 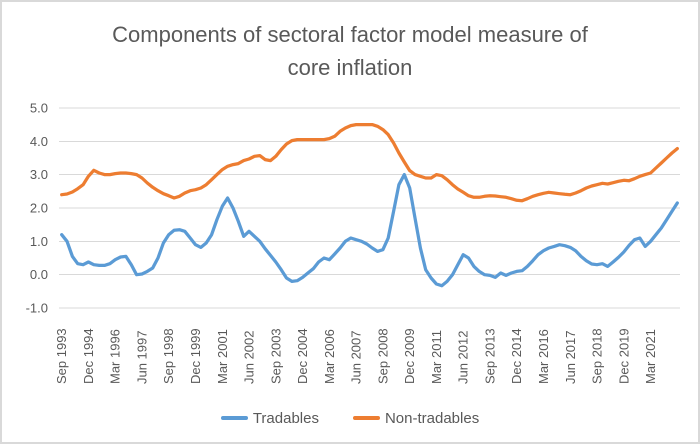 I want to click on y-axis-tick-label: 3.0, so click(x=39, y=174).